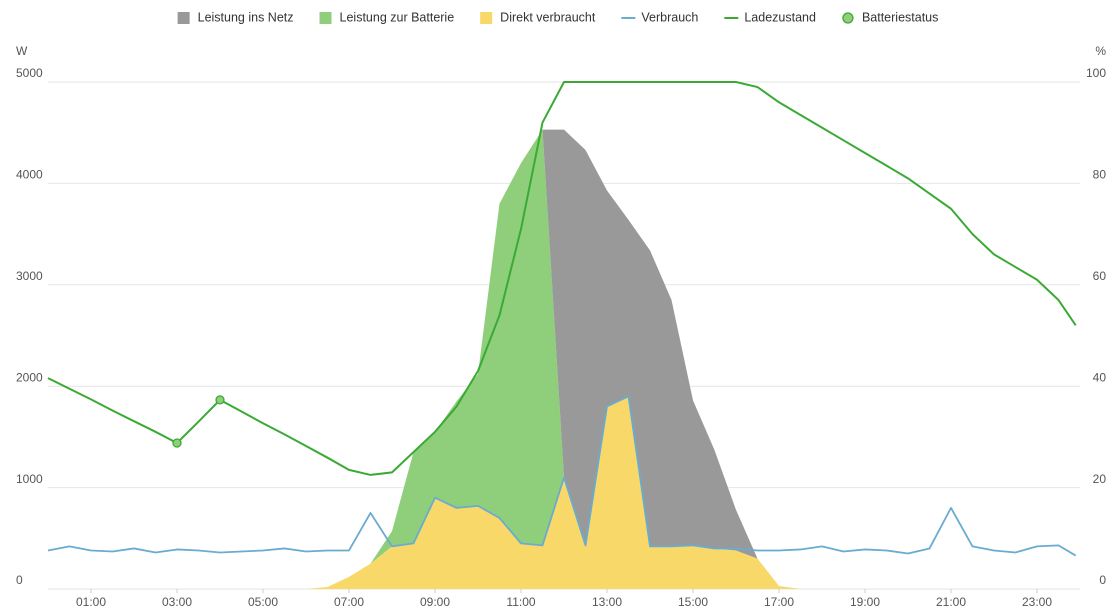 Image resolution: width=1116 pixels, height=615 pixels. Describe the element at coordinates (349, 602) in the screenshot. I see `x-tick-label: 07:00` at that location.